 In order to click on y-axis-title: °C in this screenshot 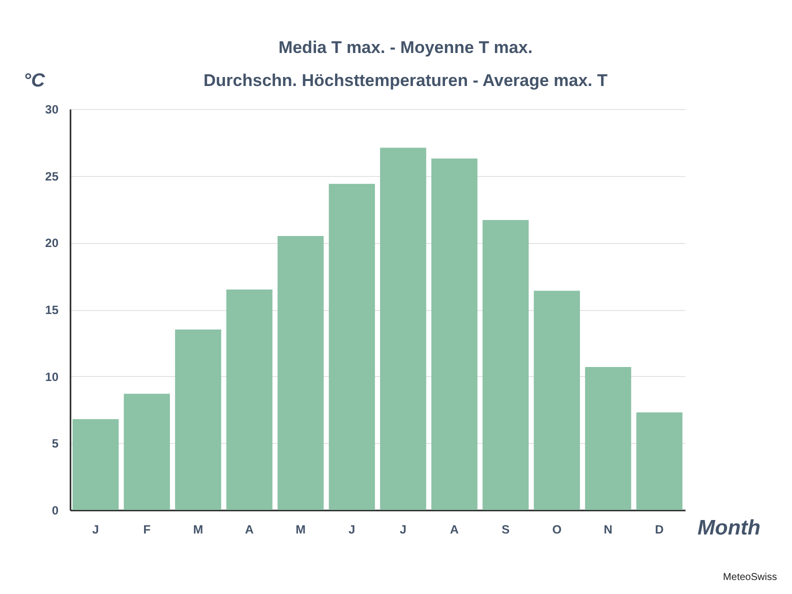, I will do `click(35, 81)`.